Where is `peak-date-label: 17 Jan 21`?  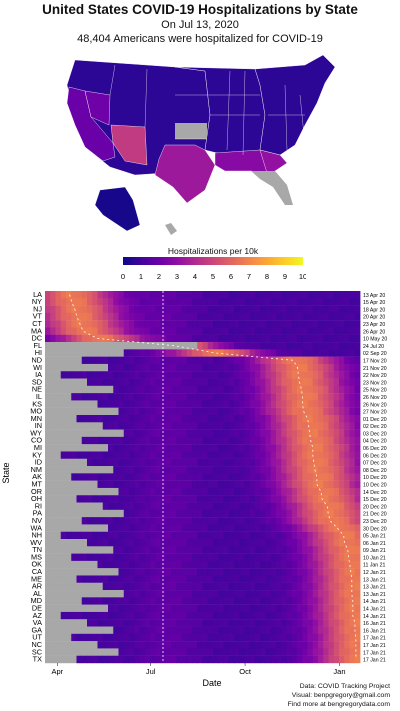 peak-date-label: 17 Jan 21 is located at coordinates (374, 639).